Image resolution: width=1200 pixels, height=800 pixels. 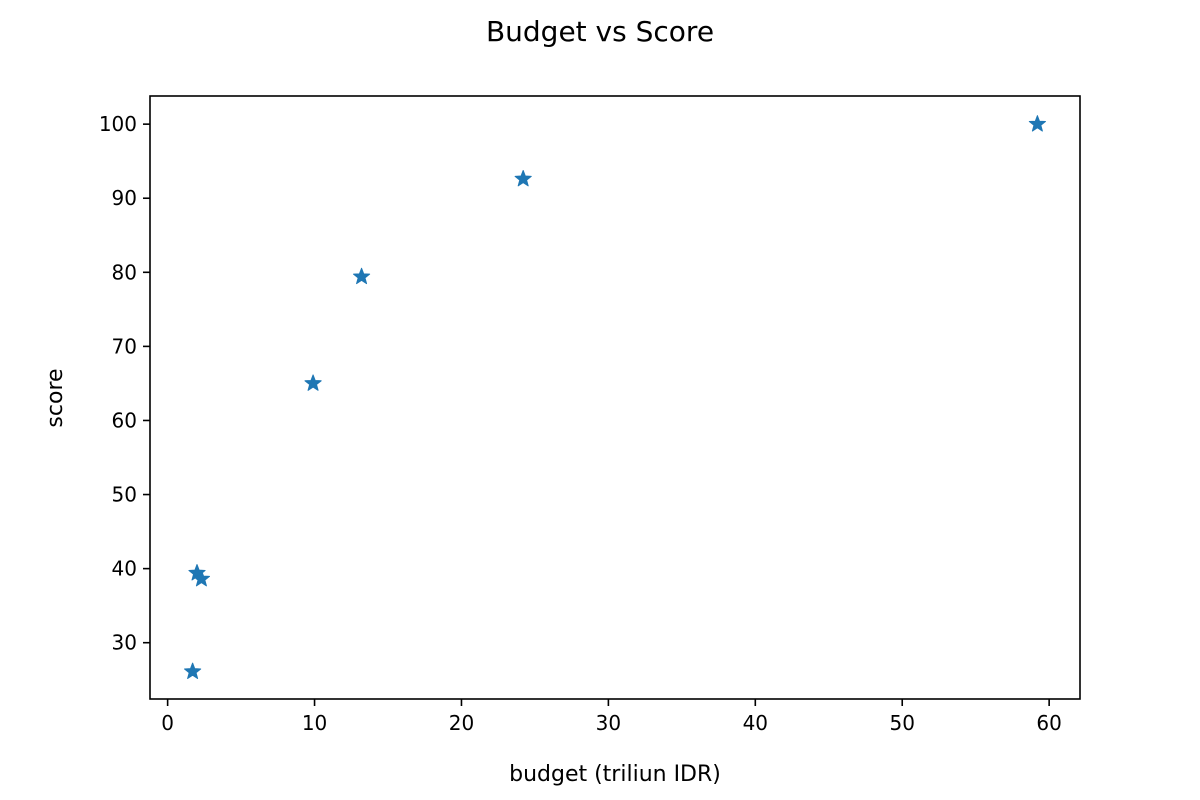 I want to click on y-tick-label: 90, so click(x=124, y=198).